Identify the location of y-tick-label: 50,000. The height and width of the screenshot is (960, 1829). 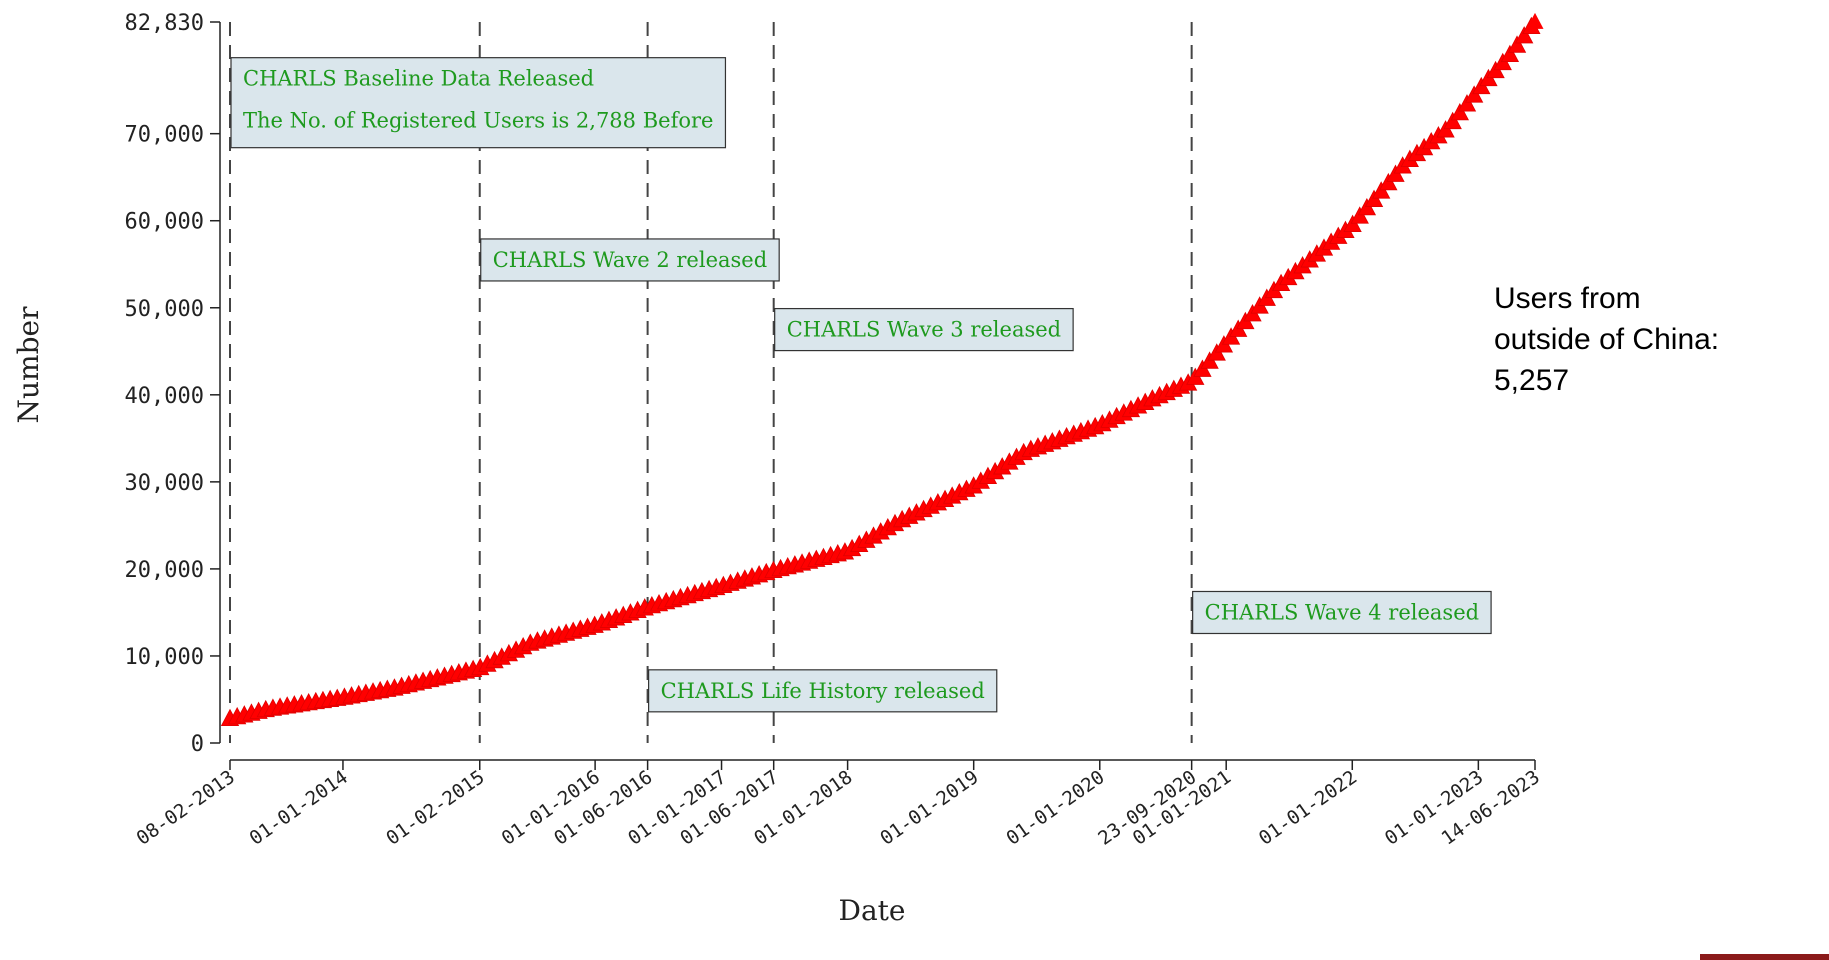
(164, 309).